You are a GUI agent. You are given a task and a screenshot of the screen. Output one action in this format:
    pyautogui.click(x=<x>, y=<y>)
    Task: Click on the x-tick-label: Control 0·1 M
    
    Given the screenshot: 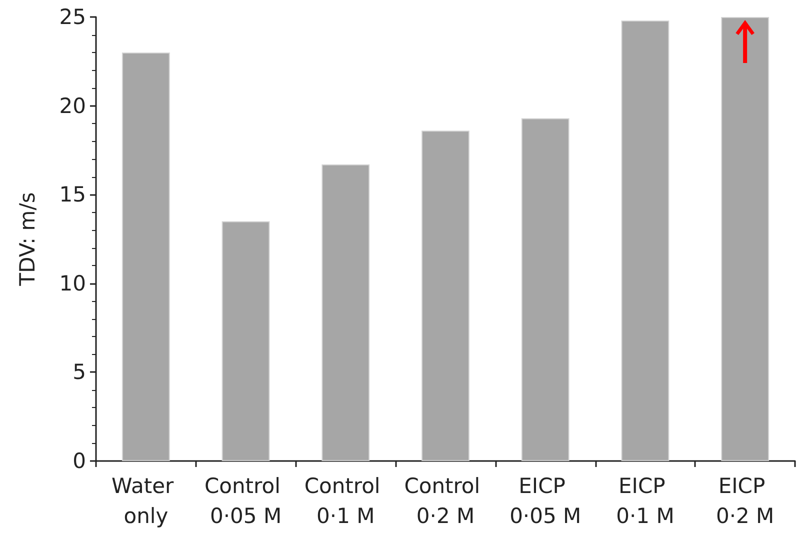 What is the action you would take?
    pyautogui.click(x=345, y=501)
    